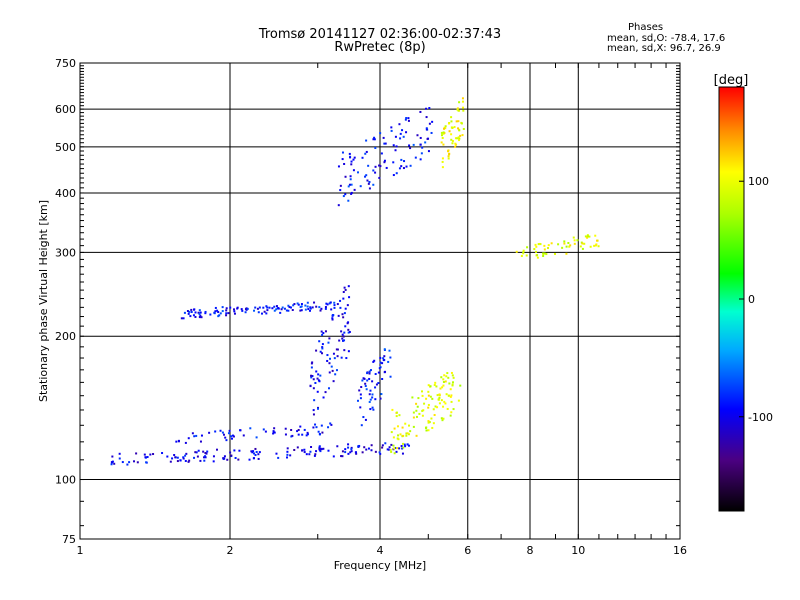  What do you see at coordinates (467, 550) in the screenshot?
I see `x-tick-label: 6` at bounding box center [467, 550].